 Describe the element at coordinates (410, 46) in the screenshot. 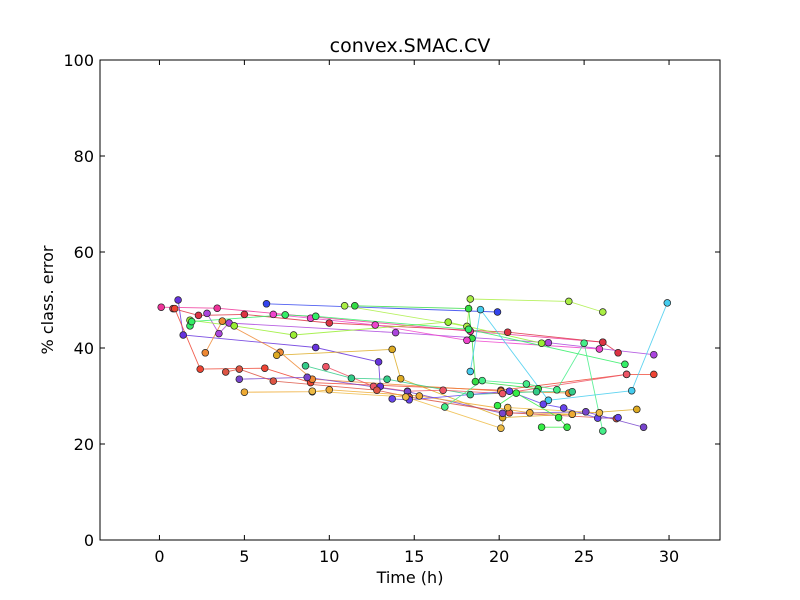

I see `chart-title: convex.SMAC.CV` at that location.